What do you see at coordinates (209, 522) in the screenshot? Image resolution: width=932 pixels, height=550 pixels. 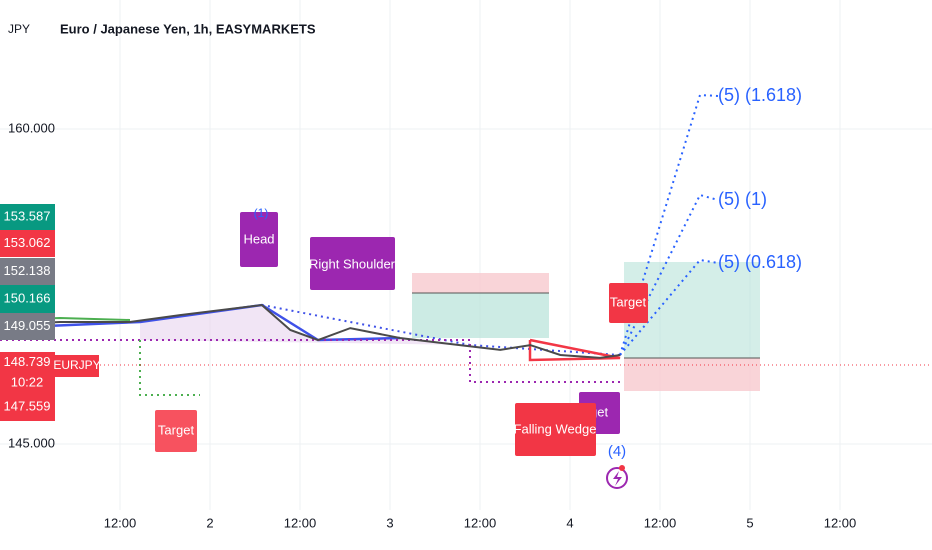 I see `x-tick-label: 2` at bounding box center [209, 522].